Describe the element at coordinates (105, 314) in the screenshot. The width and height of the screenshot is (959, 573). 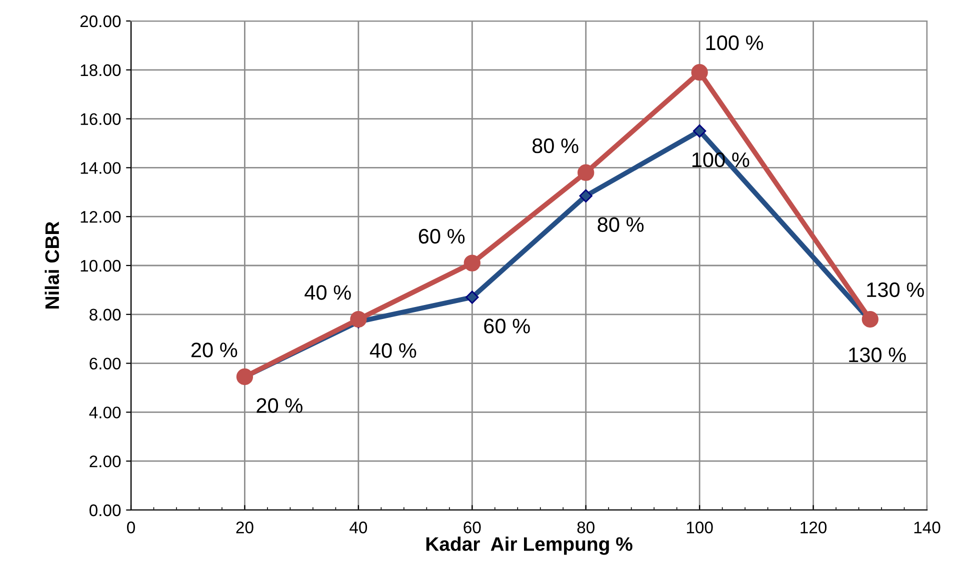
I see `y-tick-label: 8.00` at that location.